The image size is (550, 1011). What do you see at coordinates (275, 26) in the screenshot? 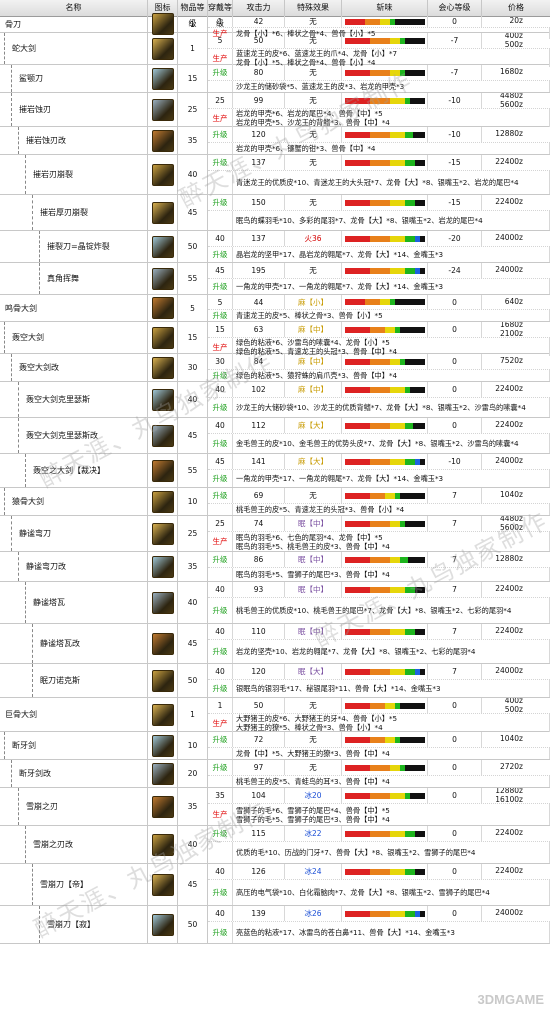
I see `weapon-row: 骨刀 1 1 42 无 0 20z 生产 龙骨【小】*6、棒状之骨*4、兽骨【小】*5` at bounding box center [275, 26].